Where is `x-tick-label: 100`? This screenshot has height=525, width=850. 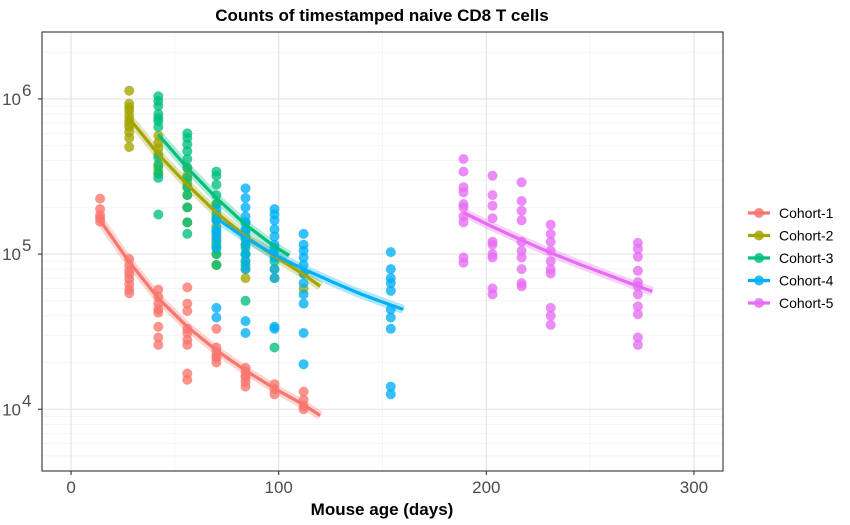
x-tick-label: 100 is located at coordinates (279, 487).